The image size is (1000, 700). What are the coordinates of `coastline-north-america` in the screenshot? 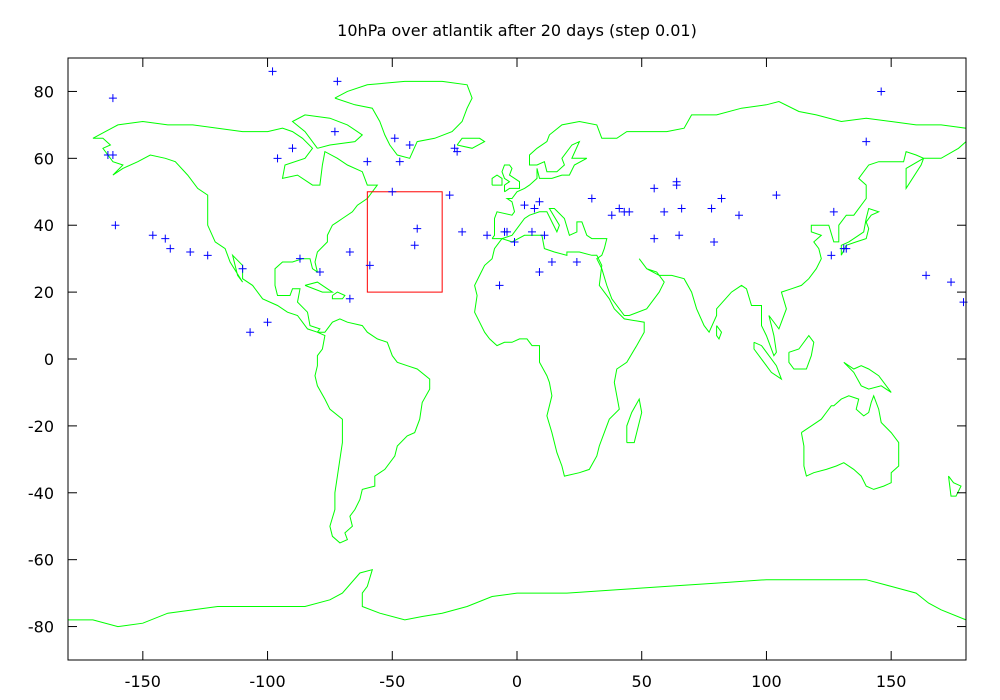 It's located at (235, 226).